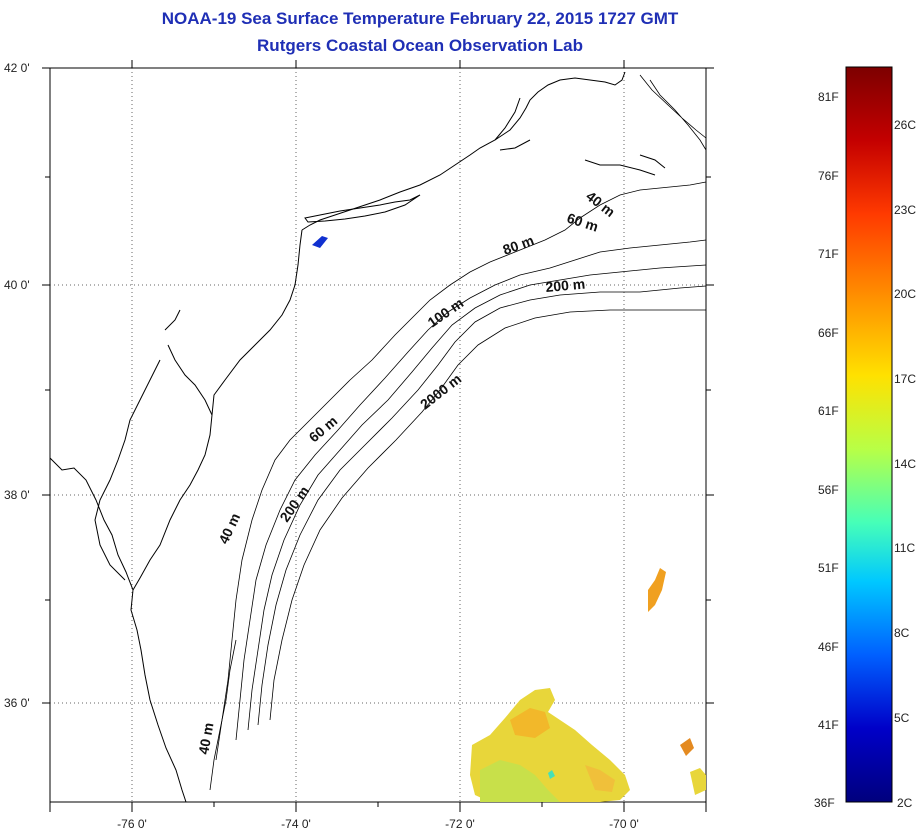  Describe the element at coordinates (905, 803) in the screenshot. I see `colorbar-c-label: 2C` at that location.